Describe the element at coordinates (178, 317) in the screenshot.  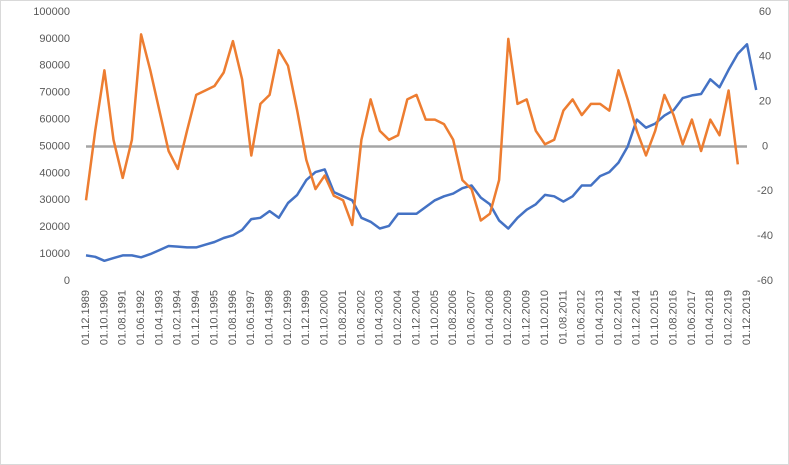
I see `x-tick-label: 01.02.1994` at that location.